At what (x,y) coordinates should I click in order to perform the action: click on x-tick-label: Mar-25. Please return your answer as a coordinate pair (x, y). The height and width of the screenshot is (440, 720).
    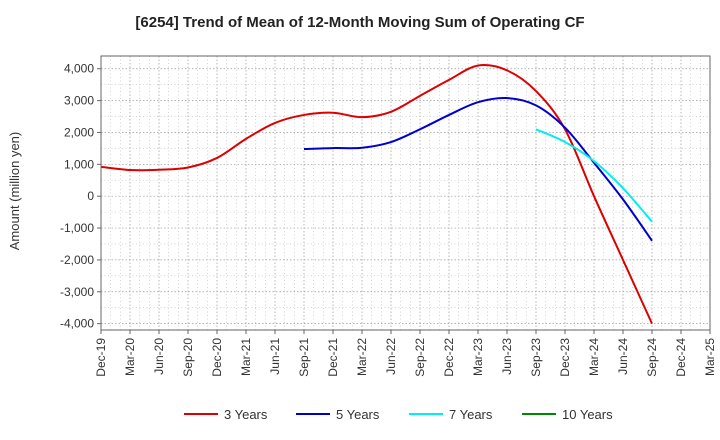
    Looking at the image, I should click on (710, 357).